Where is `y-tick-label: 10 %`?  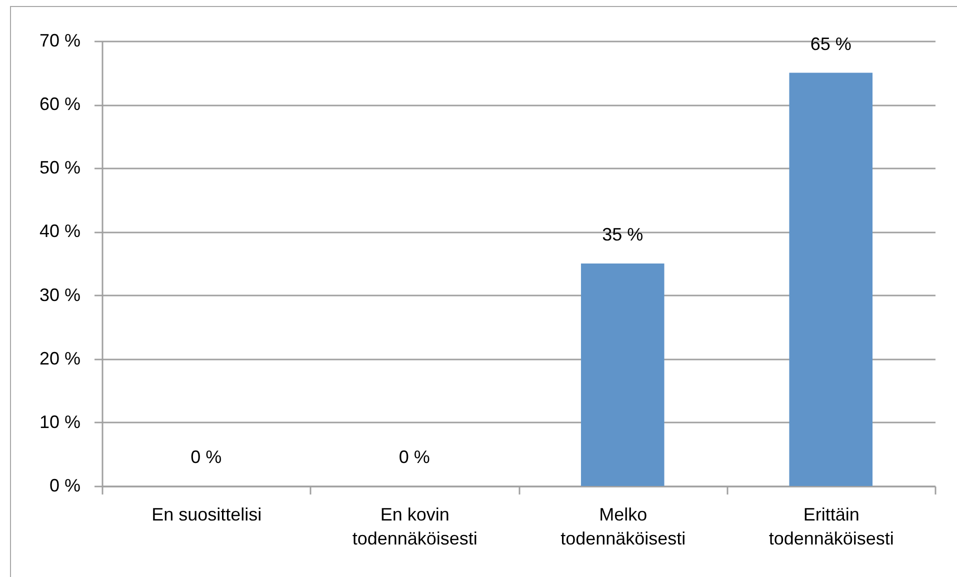 y-tick-label: 10 % is located at coordinates (59, 422).